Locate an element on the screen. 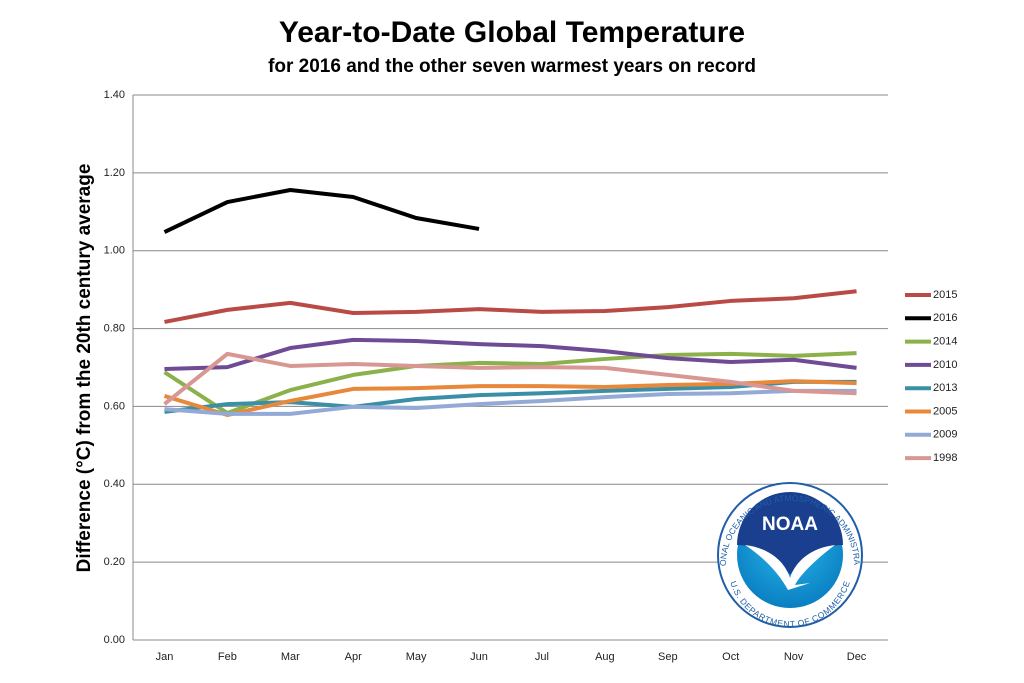  x-tick-label: Sep is located at coordinates (668, 657).